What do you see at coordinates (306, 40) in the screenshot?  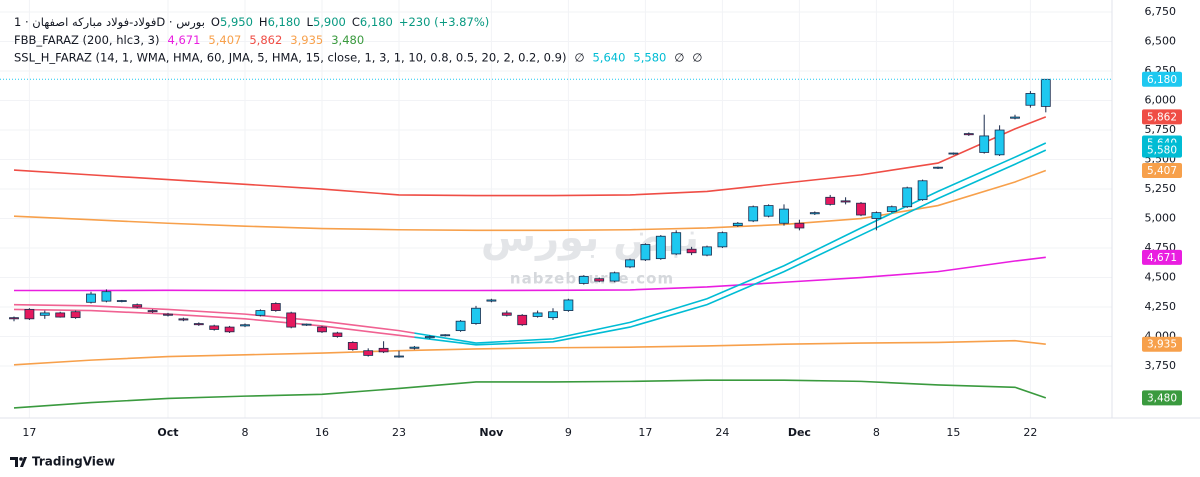 I see `indicator-value: 3,935` at bounding box center [306, 40].